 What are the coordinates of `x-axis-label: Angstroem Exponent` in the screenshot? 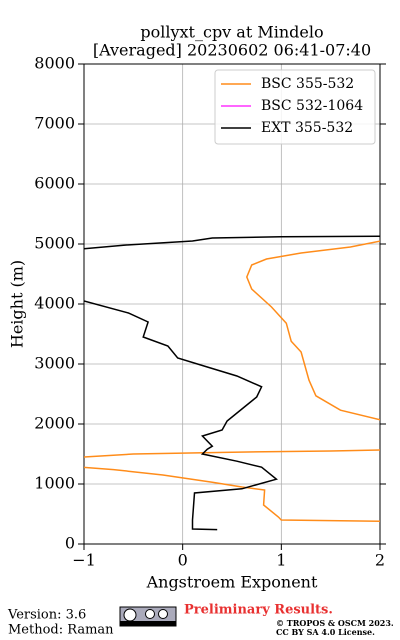 It's located at (232, 582).